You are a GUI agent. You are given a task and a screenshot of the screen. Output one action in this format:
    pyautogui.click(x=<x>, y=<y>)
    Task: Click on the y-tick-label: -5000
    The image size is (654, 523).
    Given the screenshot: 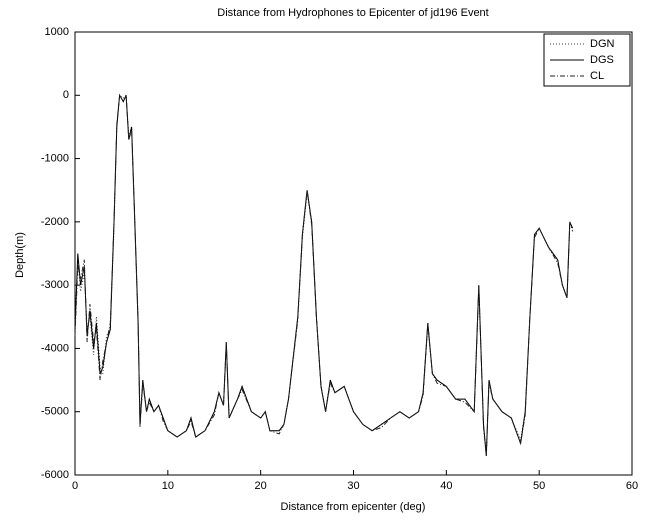 What is the action you would take?
    pyautogui.click(x=55, y=412)
    